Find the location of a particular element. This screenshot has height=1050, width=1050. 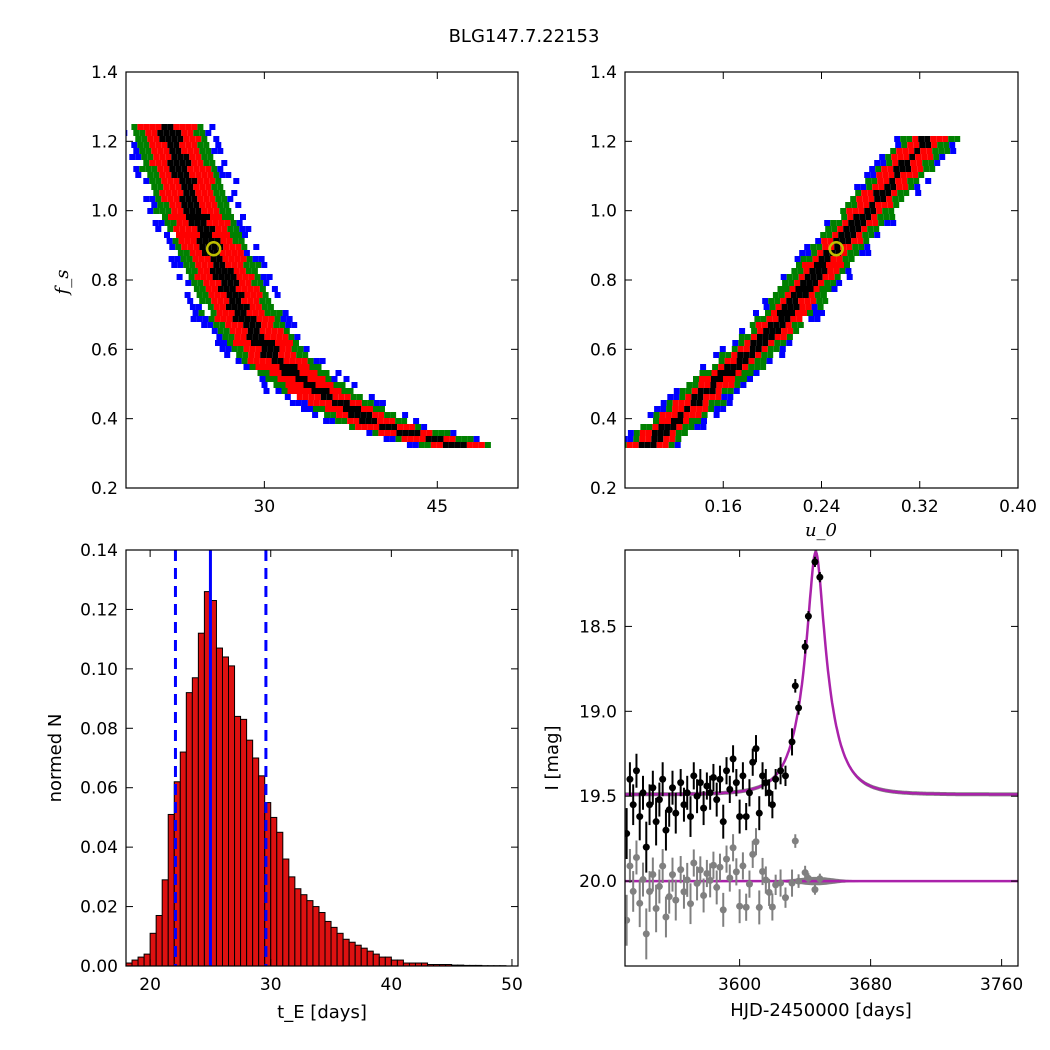

y-tick-label: 19.5 is located at coordinates (598, 797).